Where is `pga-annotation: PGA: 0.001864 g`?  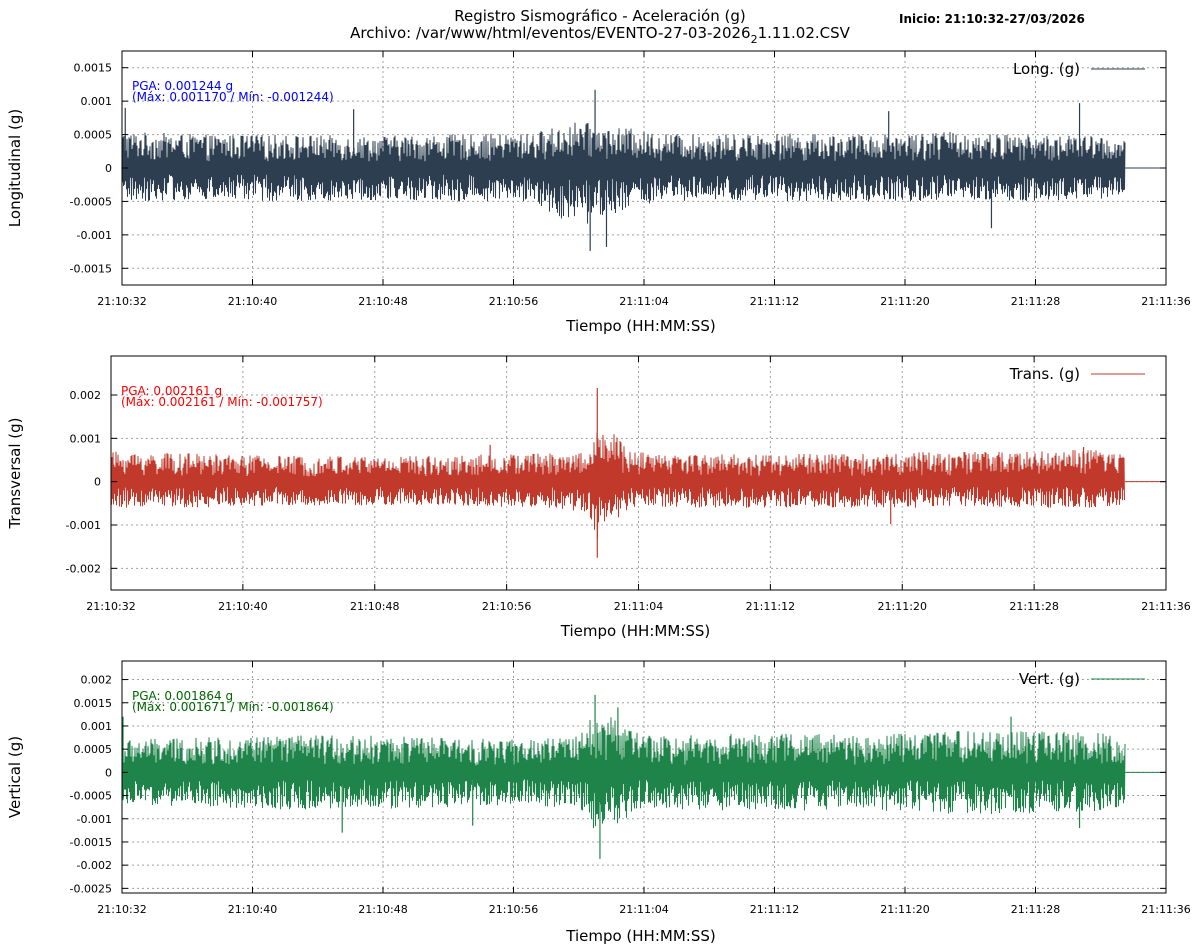 pga-annotation: PGA: 0.001864 g is located at coordinates (182, 696).